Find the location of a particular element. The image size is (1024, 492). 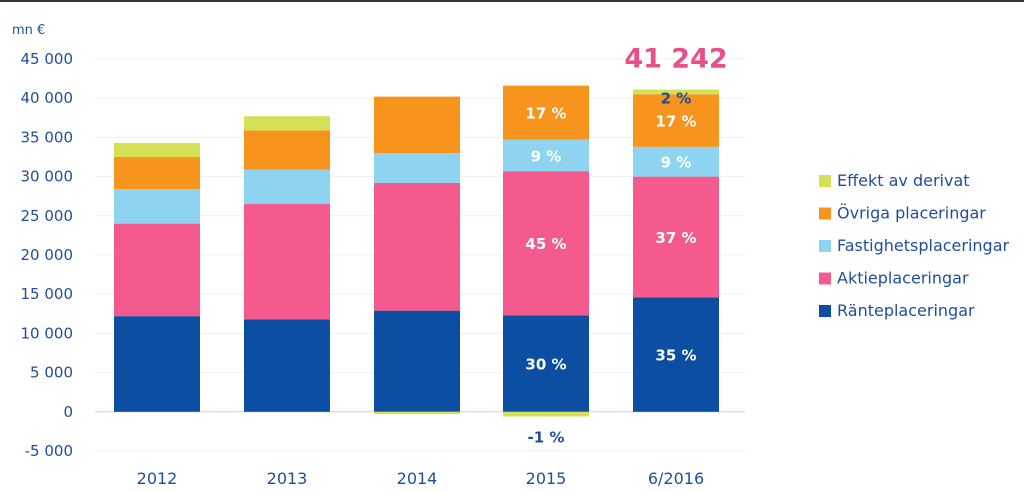

y-tick-label: 40 000 is located at coordinates (47, 98).